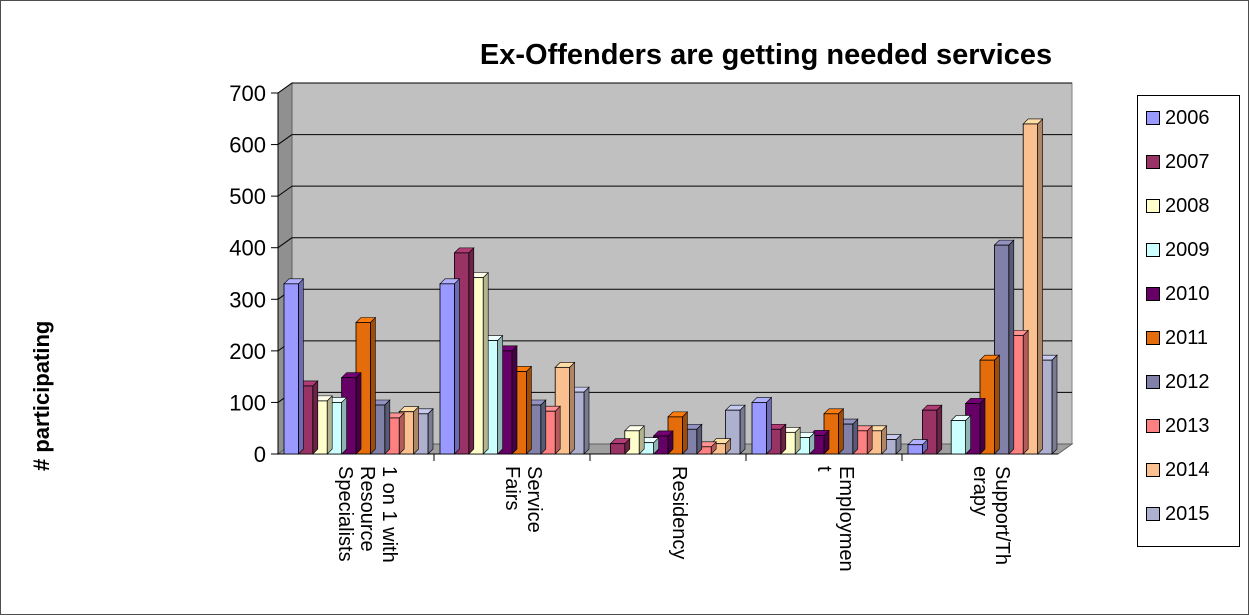 This screenshot has width=1249, height=616. I want to click on legend-label: 2011, so click(1187, 337).